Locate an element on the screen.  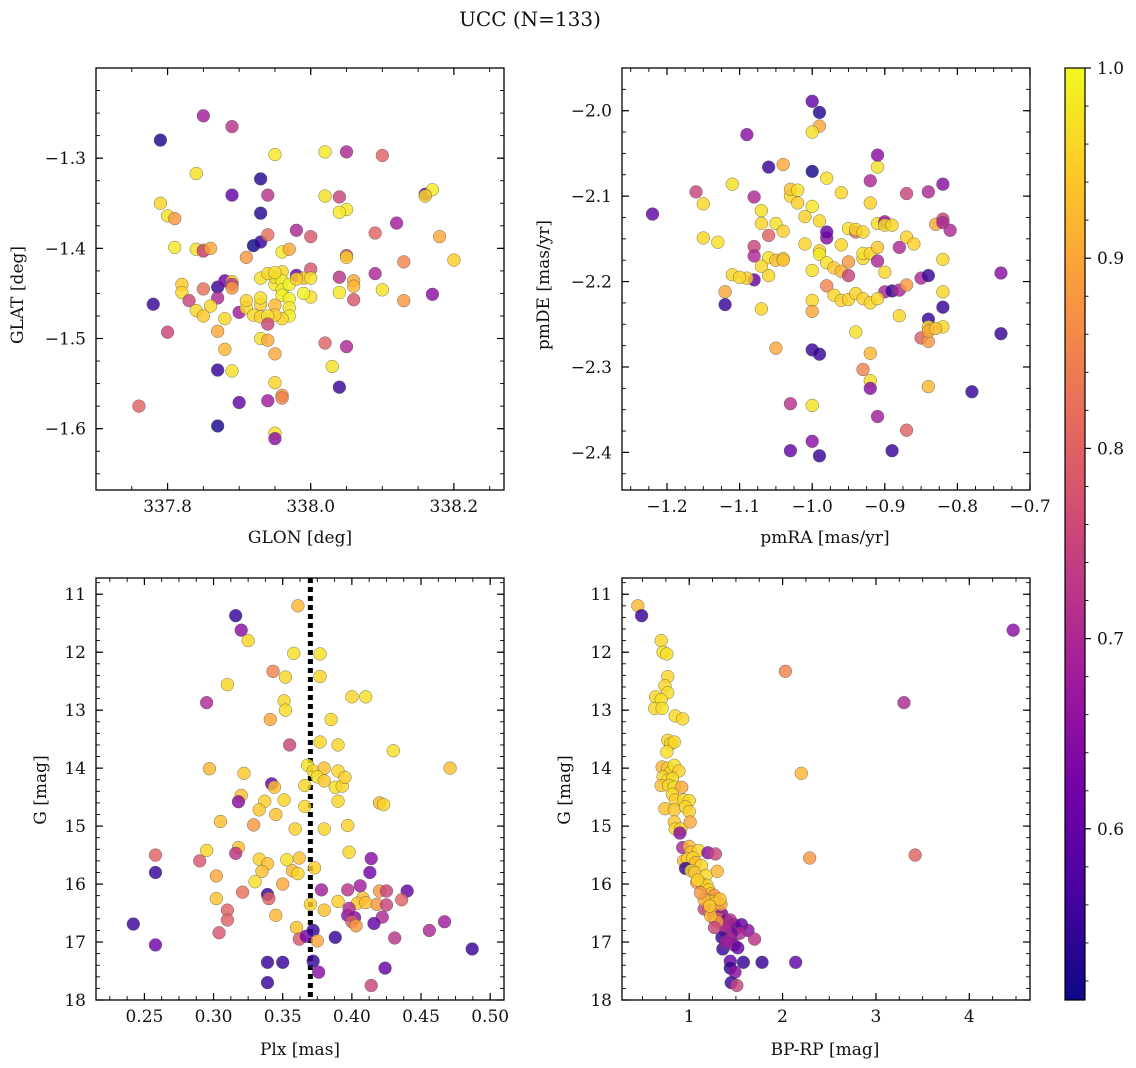
x-tick-label: 338.0 is located at coordinates (310, 507).